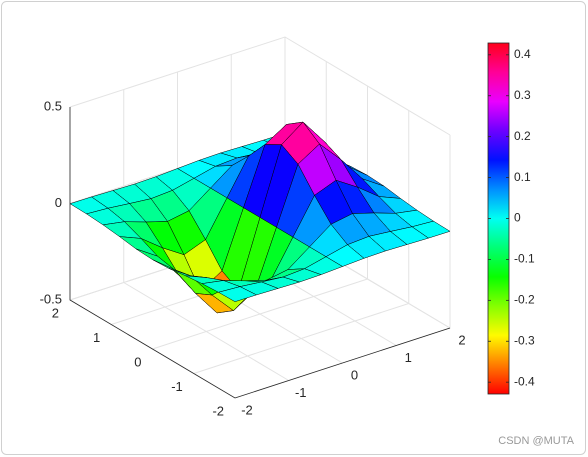 This screenshot has height=457, width=588. I want to click on colorbar, so click(498, 218).